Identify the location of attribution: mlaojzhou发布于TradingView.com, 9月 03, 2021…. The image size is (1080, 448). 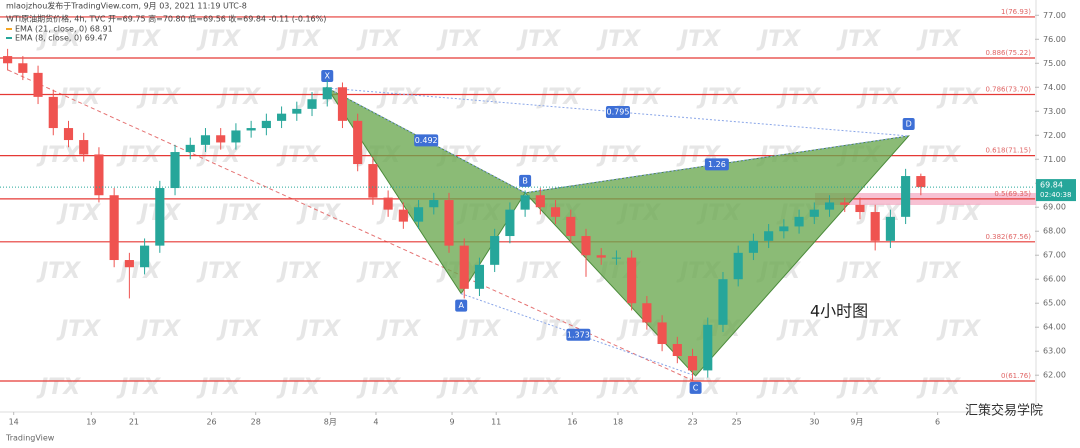
(126, 6).